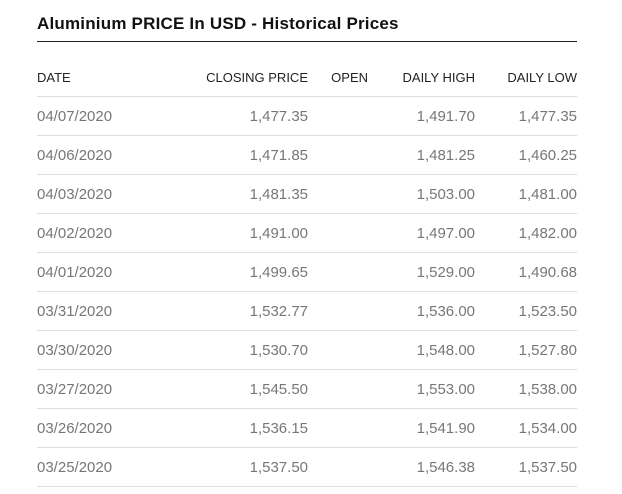 This screenshot has width=622, height=494. What do you see at coordinates (112, 350) in the screenshot?
I see `date-cell: 03/30/2020` at bounding box center [112, 350].